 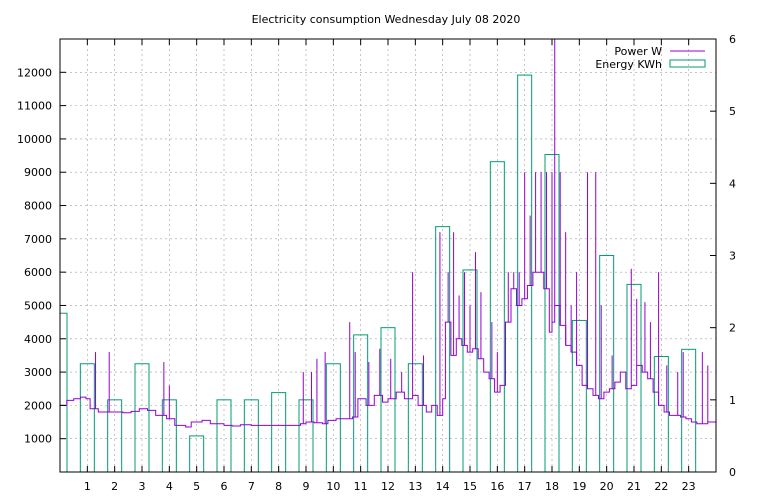 I want to click on x-tick-label: 11, so click(x=361, y=486).